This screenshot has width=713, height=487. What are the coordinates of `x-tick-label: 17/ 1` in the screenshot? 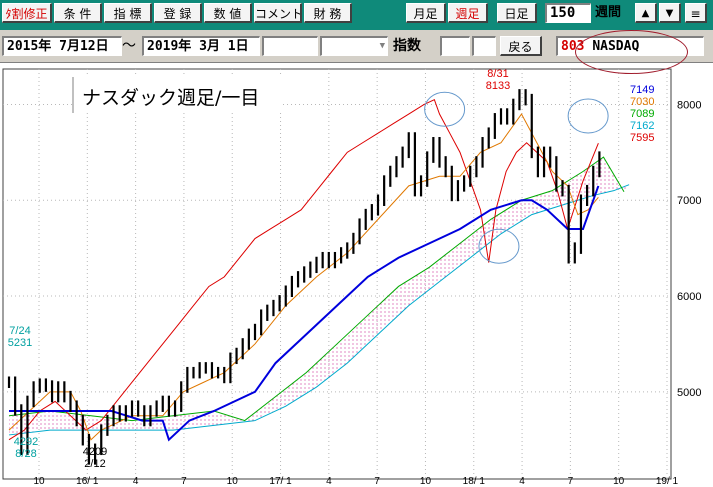 It's located at (280, 481).